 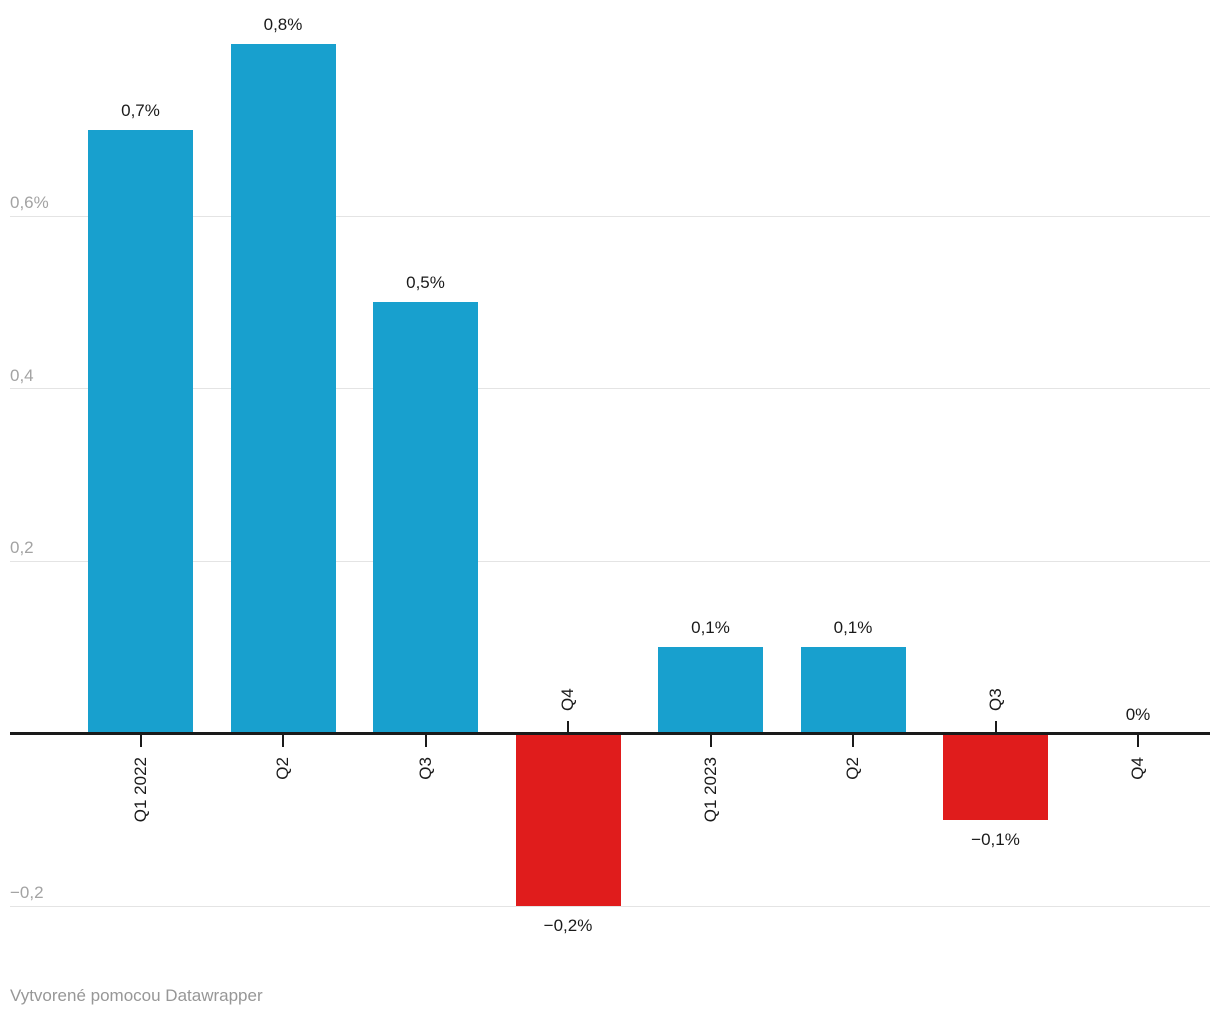 I want to click on value-label: −0,1%, so click(x=995, y=839).